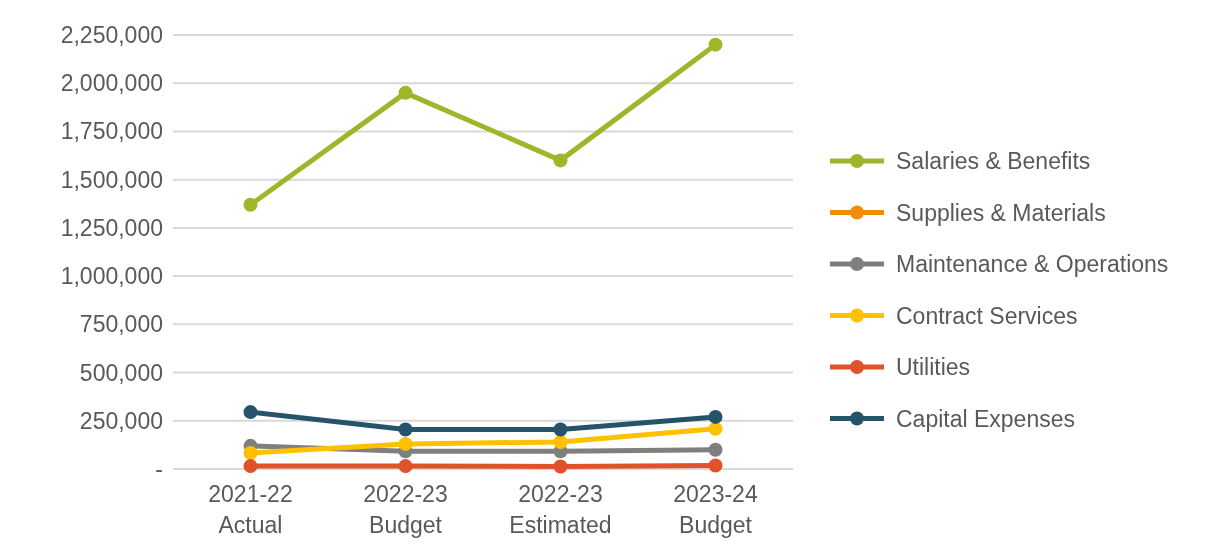 This screenshot has height=554, width=1206. I want to click on x-tick-label: 2022-23 Budget, so click(405, 509).